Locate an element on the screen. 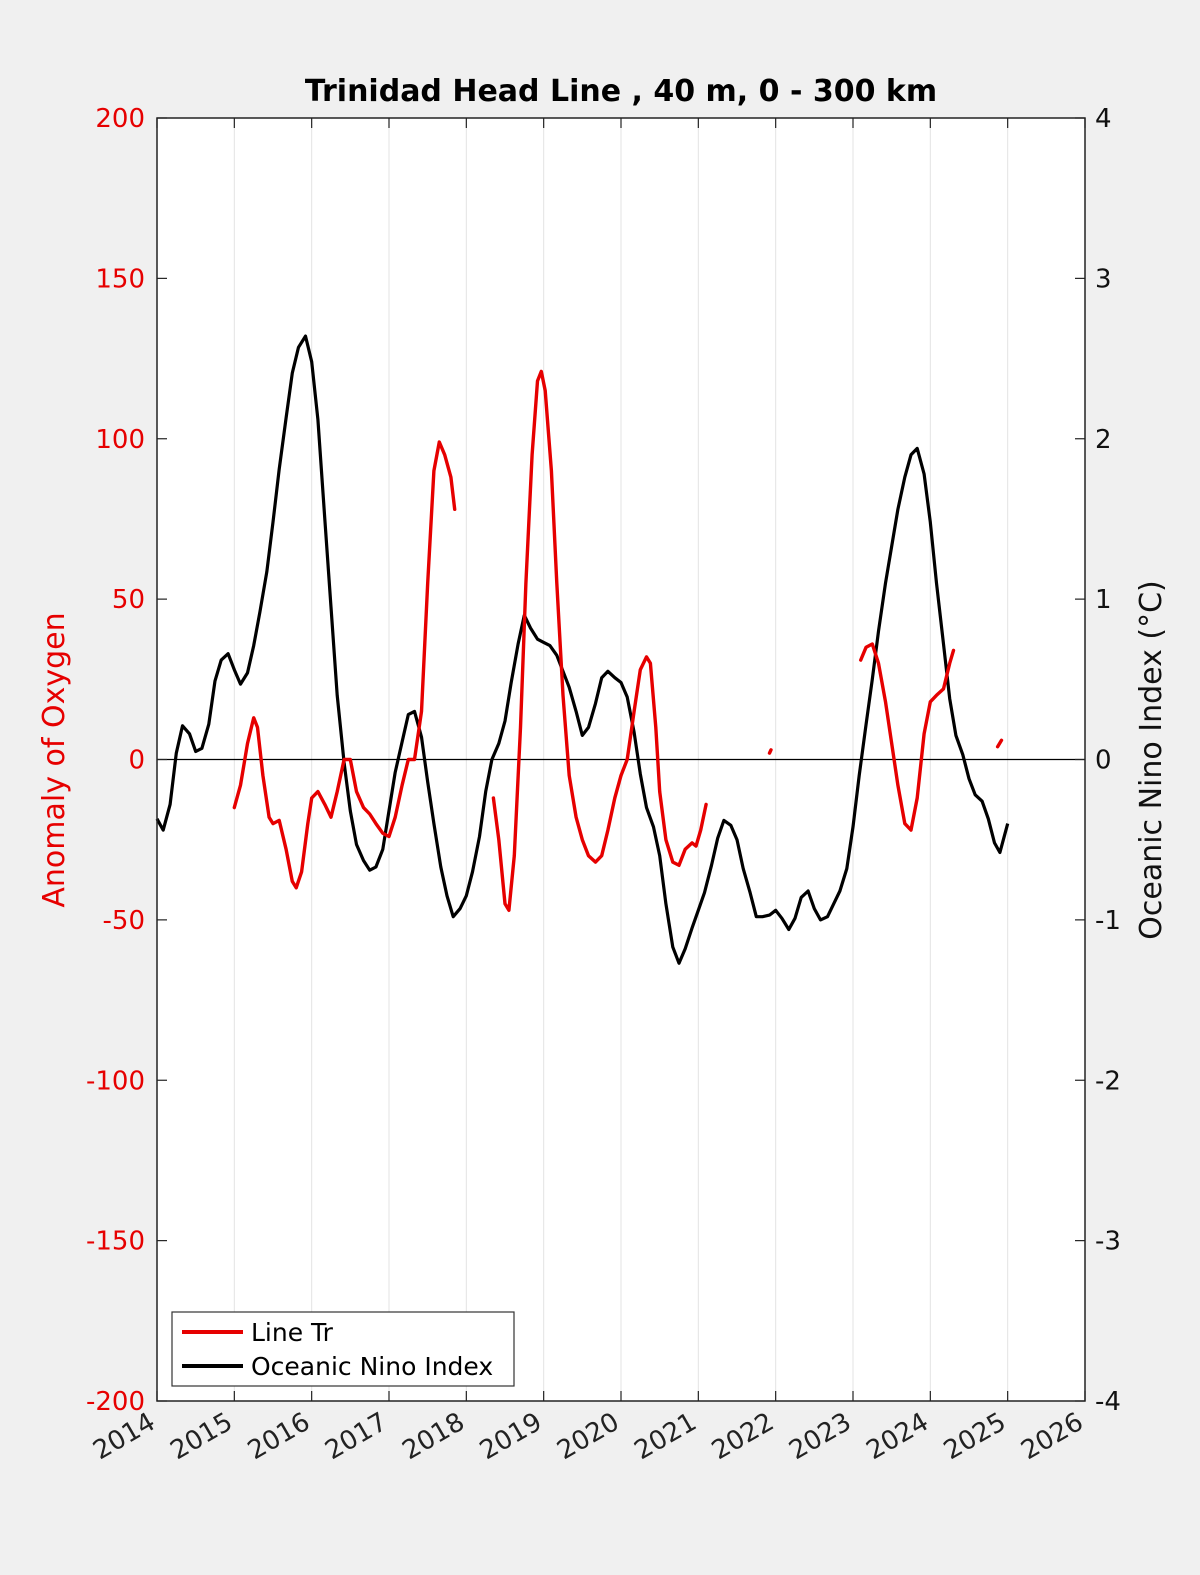  x-tick-label: 2017 is located at coordinates (356, 1436).